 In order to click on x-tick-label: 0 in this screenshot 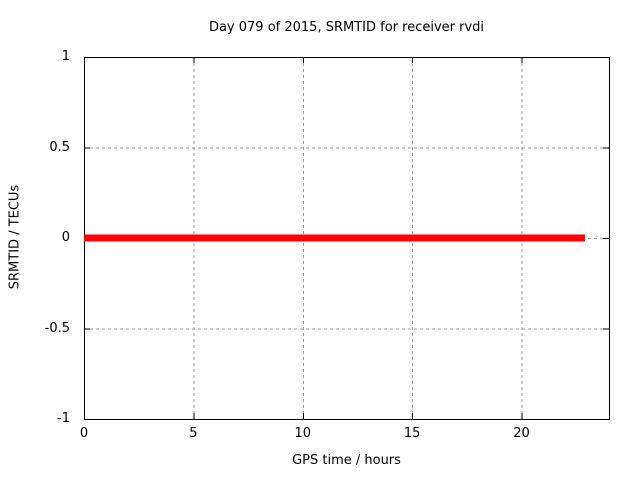, I will do `click(84, 433)`.